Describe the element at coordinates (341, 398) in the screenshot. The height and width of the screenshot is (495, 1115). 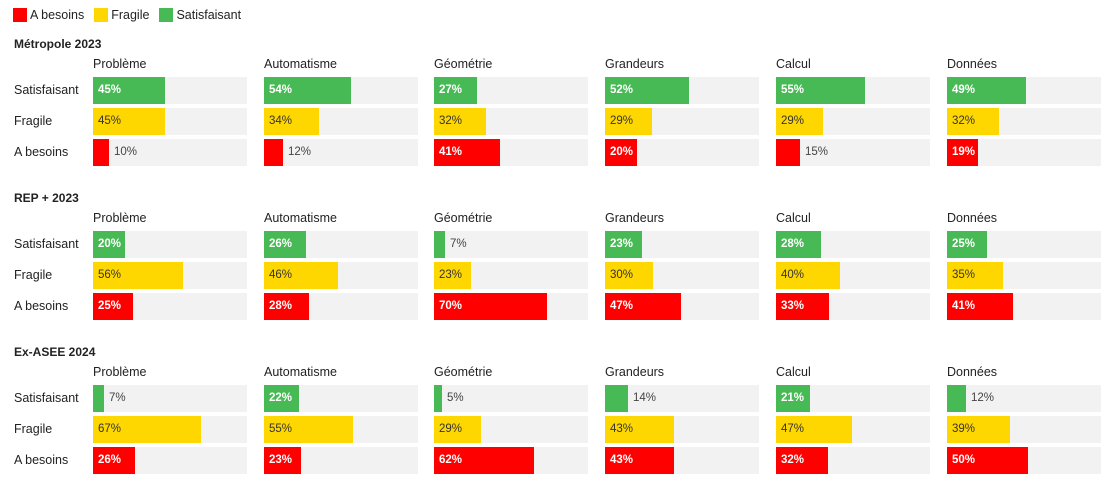
I see `bar-track: 22%` at that location.